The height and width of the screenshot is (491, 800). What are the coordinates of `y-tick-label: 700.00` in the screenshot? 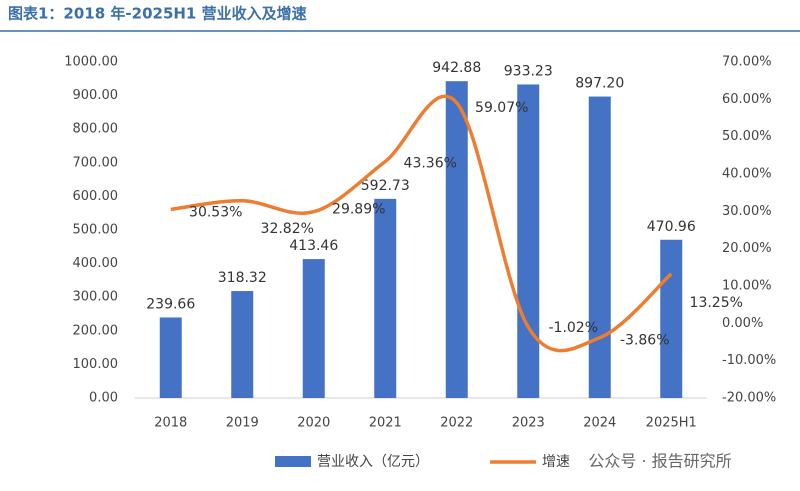 It's located at (96, 162).